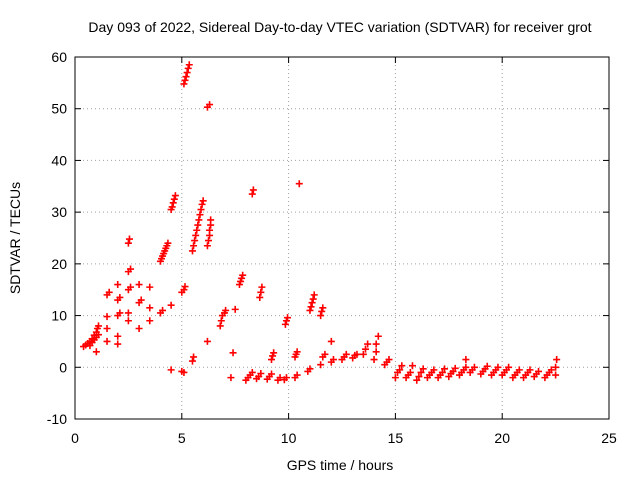 The width and height of the screenshot is (640, 480). Describe the element at coordinates (59, 160) in the screenshot. I see `y-tick-label: 40` at that location.